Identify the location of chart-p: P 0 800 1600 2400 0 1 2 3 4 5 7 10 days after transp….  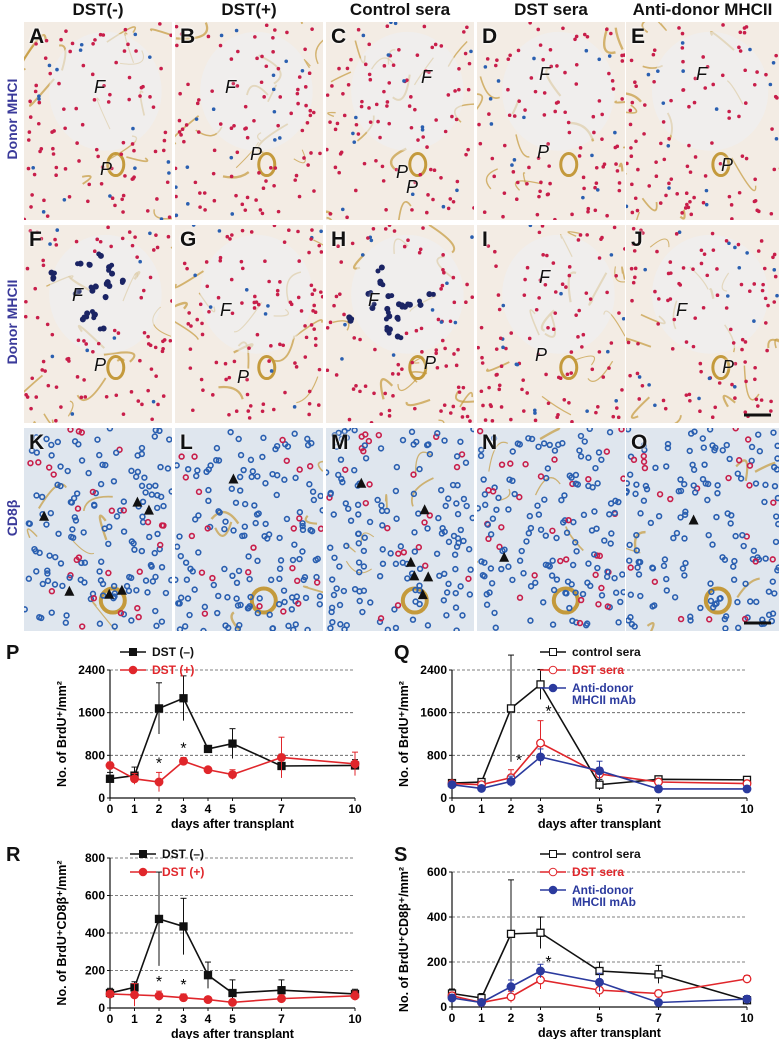
(195, 740).